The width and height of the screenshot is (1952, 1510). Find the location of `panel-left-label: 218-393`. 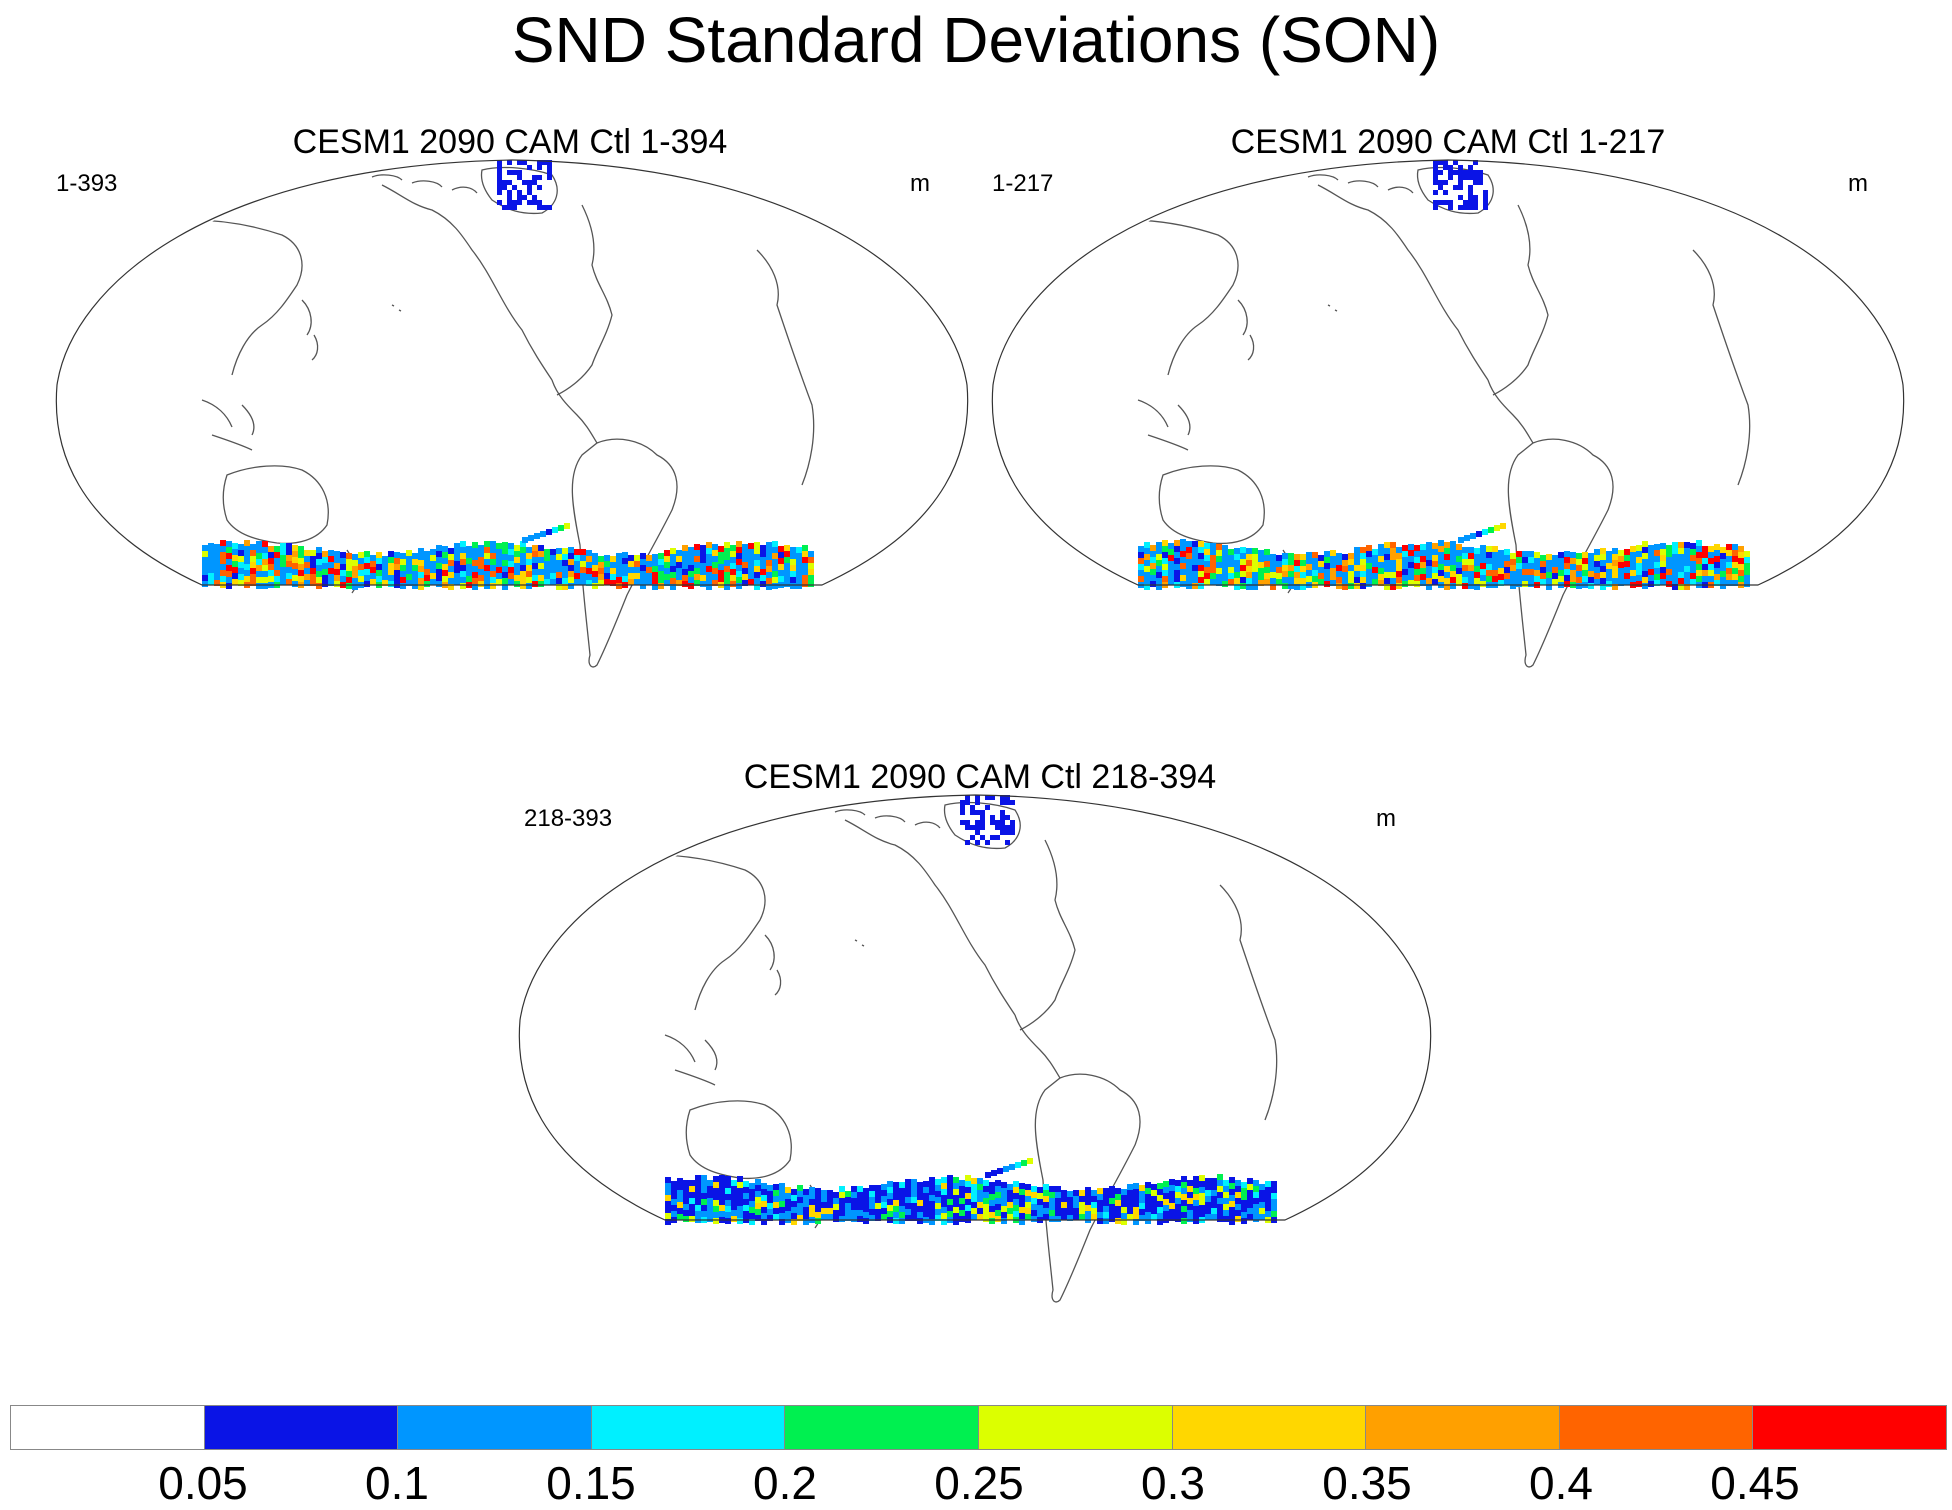

panel-left-label: 218-393 is located at coordinates (568, 818).